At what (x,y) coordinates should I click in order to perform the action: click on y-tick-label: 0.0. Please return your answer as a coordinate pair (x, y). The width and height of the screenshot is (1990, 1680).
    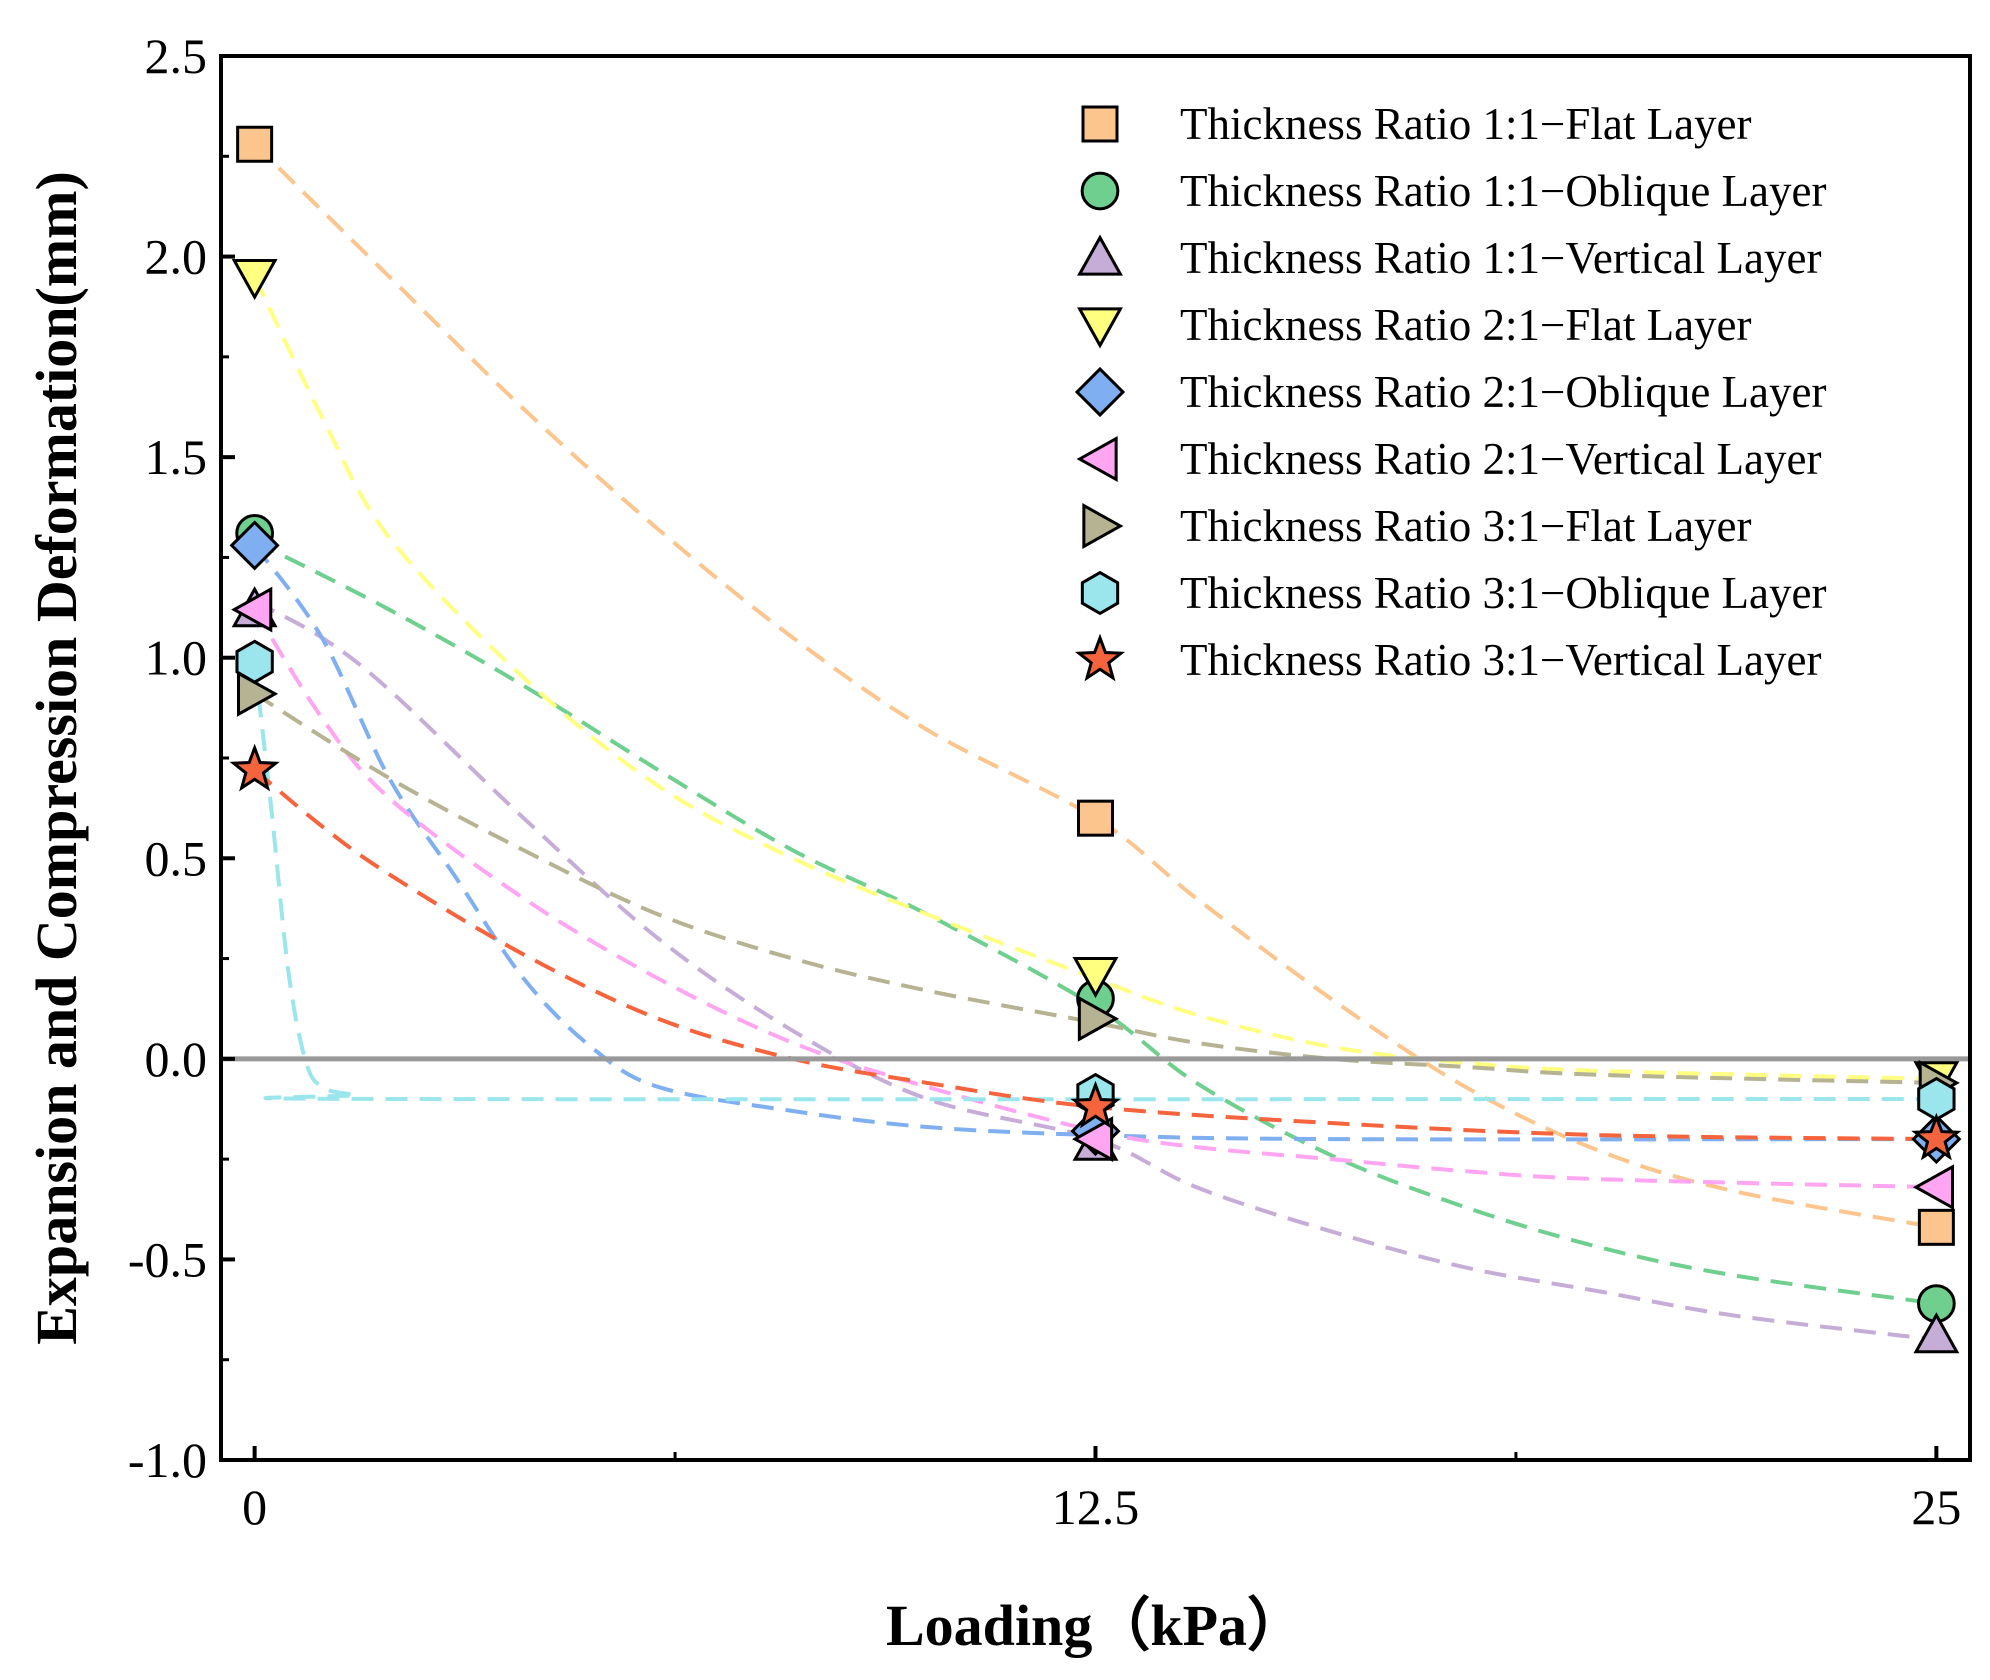
    Looking at the image, I should click on (176, 1059).